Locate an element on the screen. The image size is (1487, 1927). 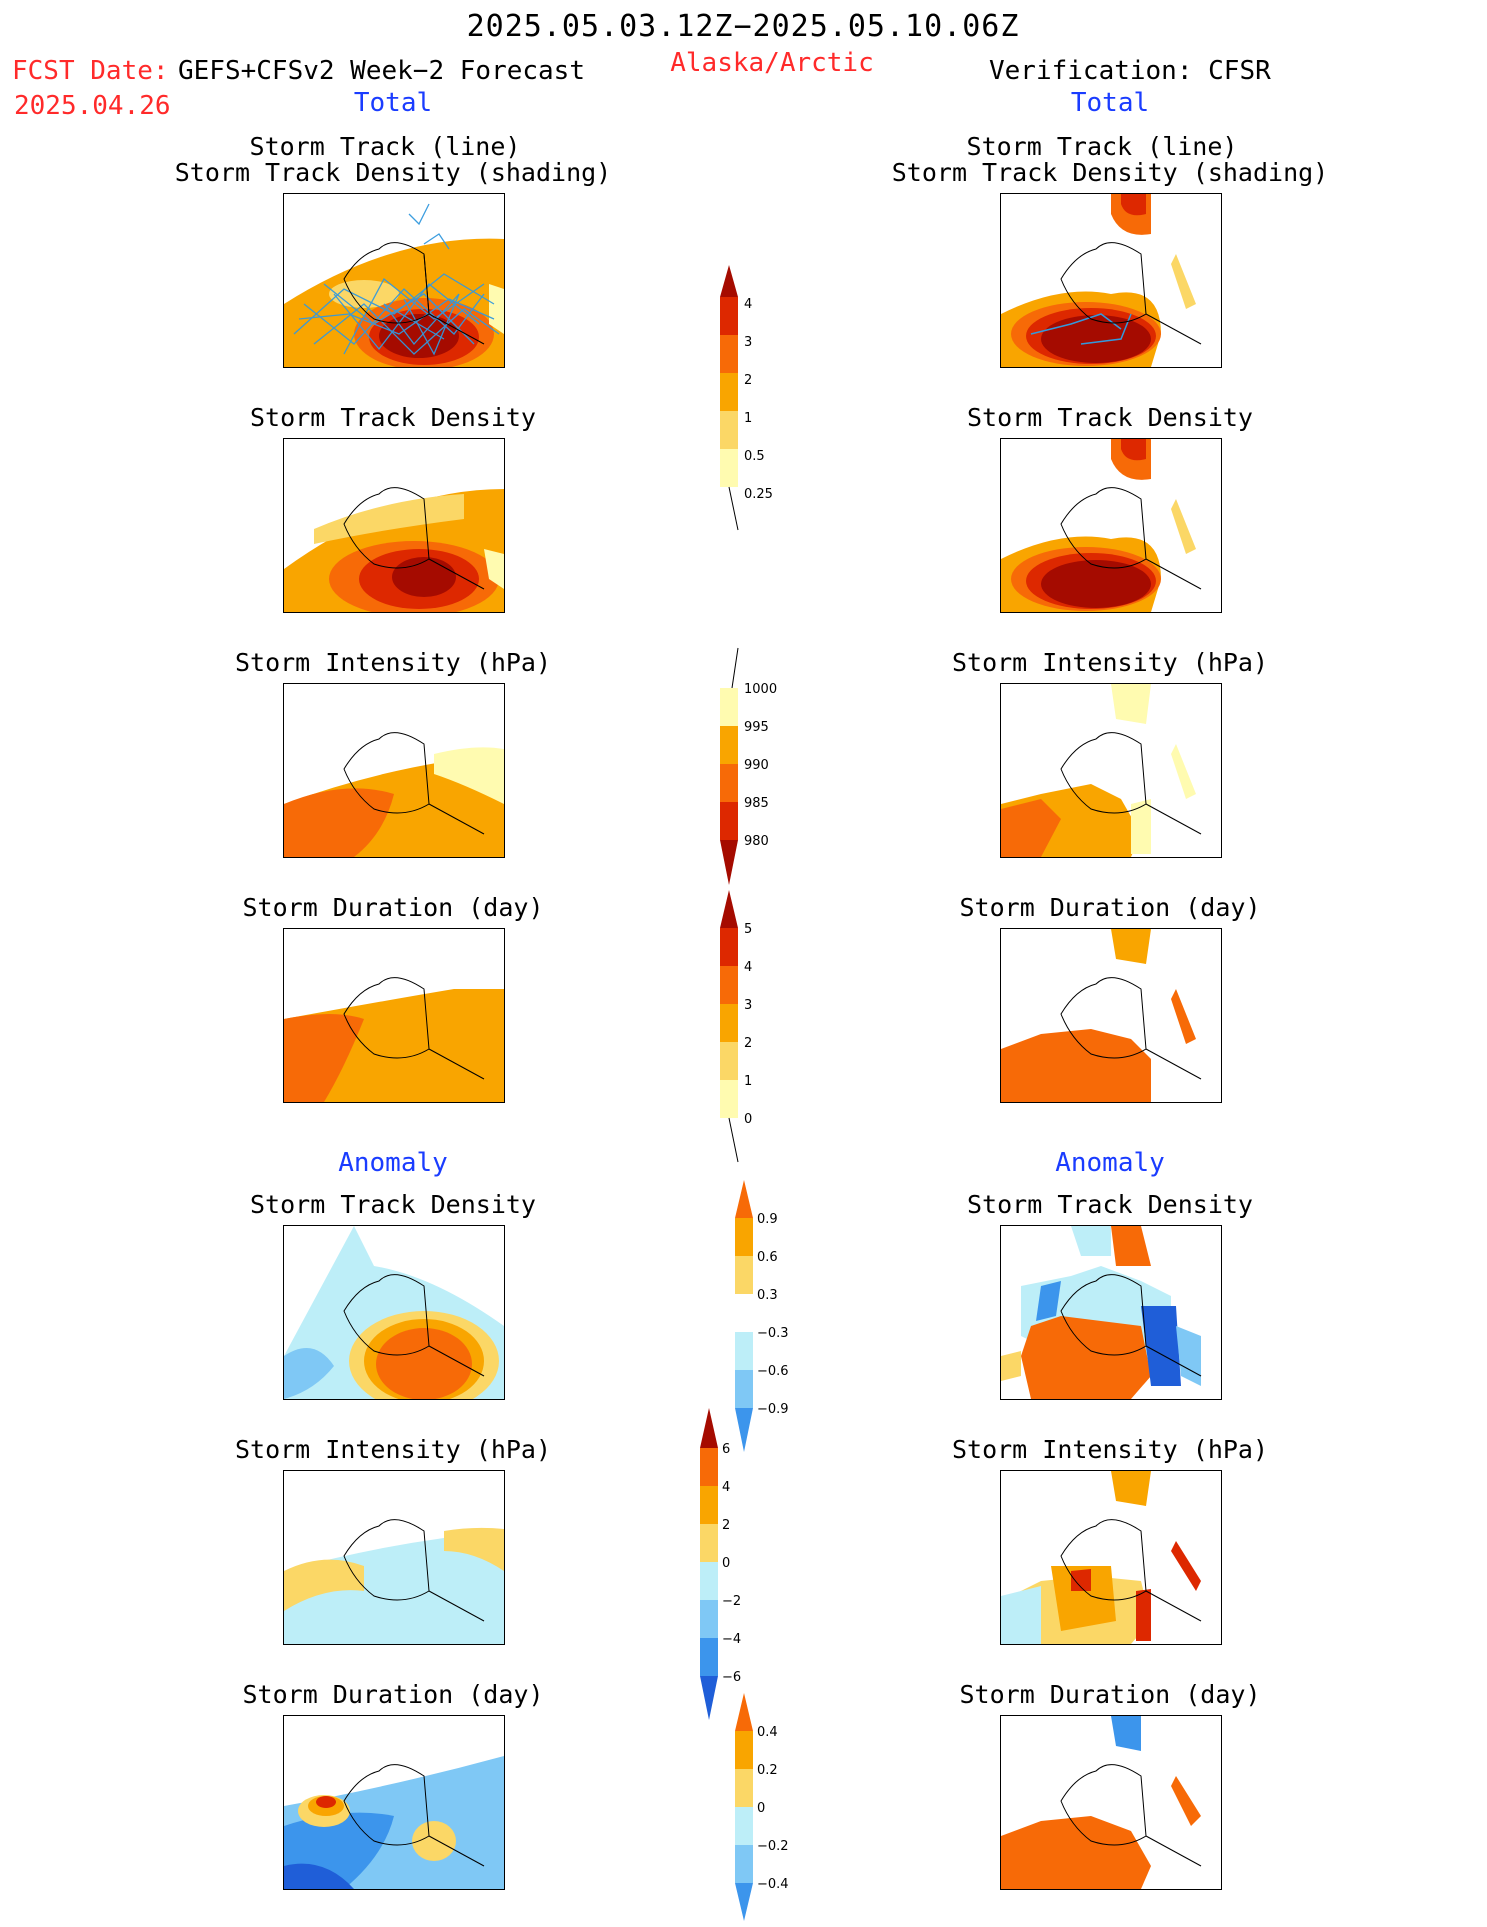
cbar-ad-tick-1: 0.6 is located at coordinates (767, 1257).